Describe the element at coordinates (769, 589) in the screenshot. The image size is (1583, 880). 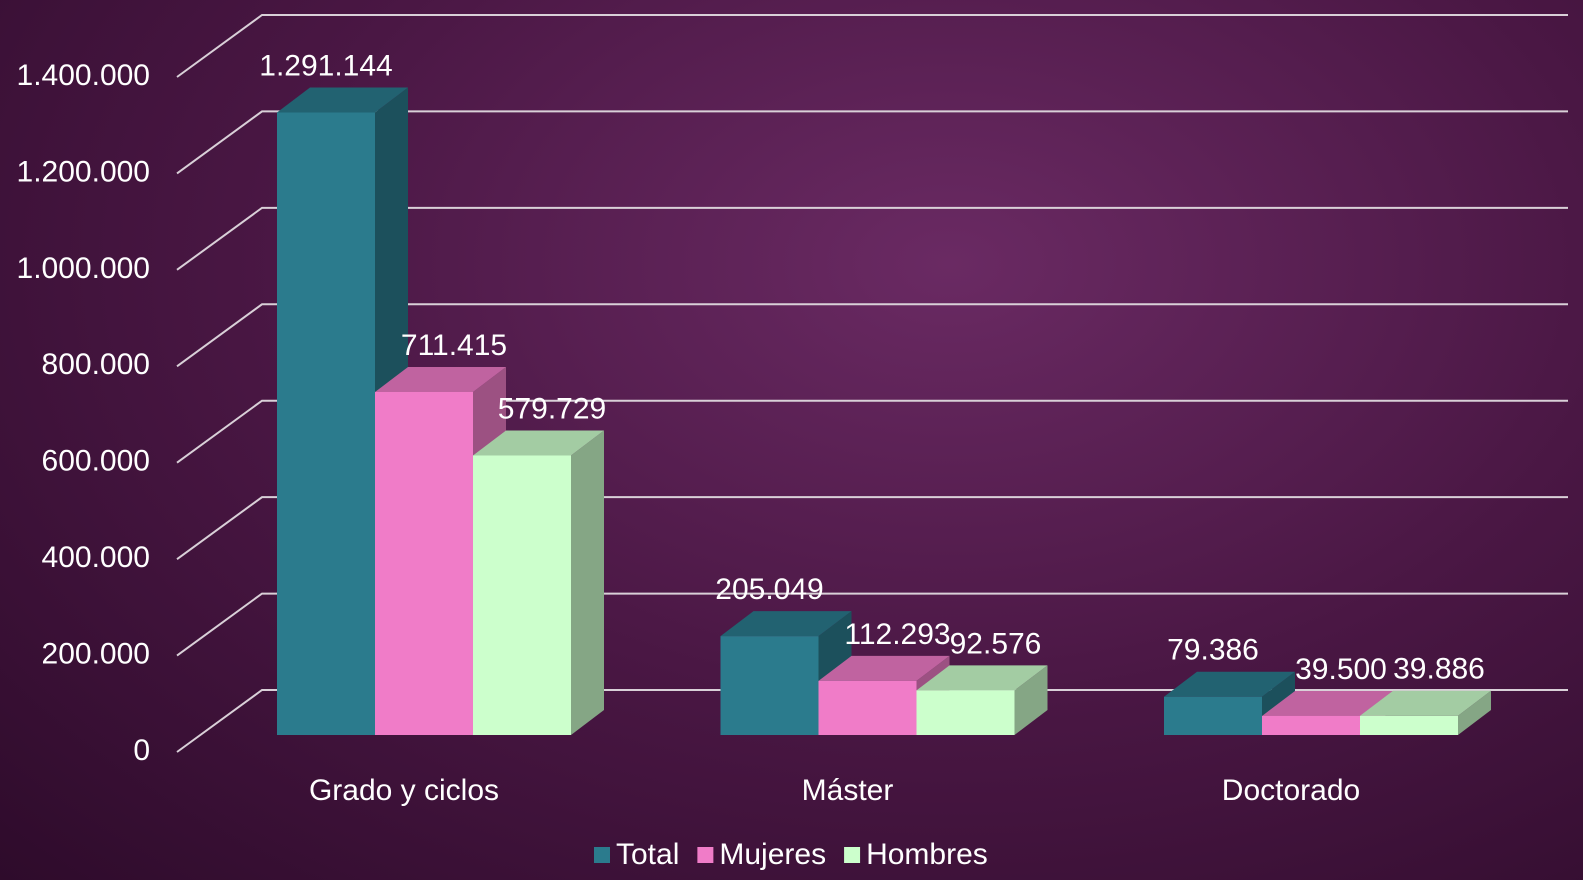
I see `value-label: 205.049` at that location.